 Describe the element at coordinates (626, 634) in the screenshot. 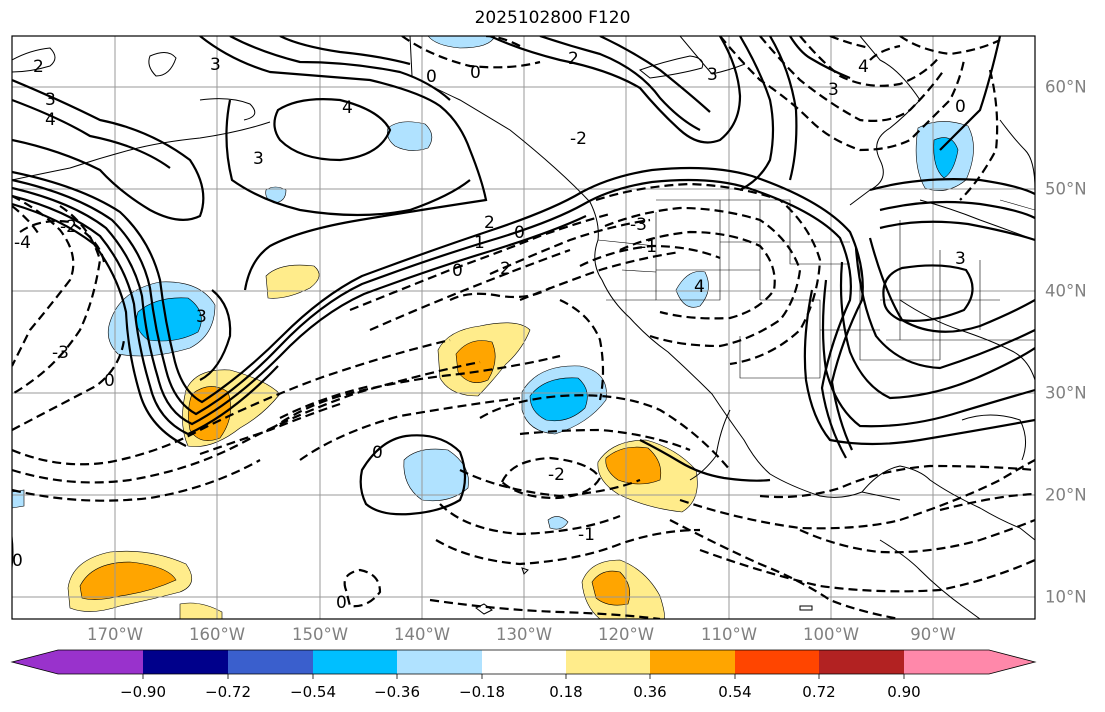

I see `lon-label-120w: 120°W` at that location.